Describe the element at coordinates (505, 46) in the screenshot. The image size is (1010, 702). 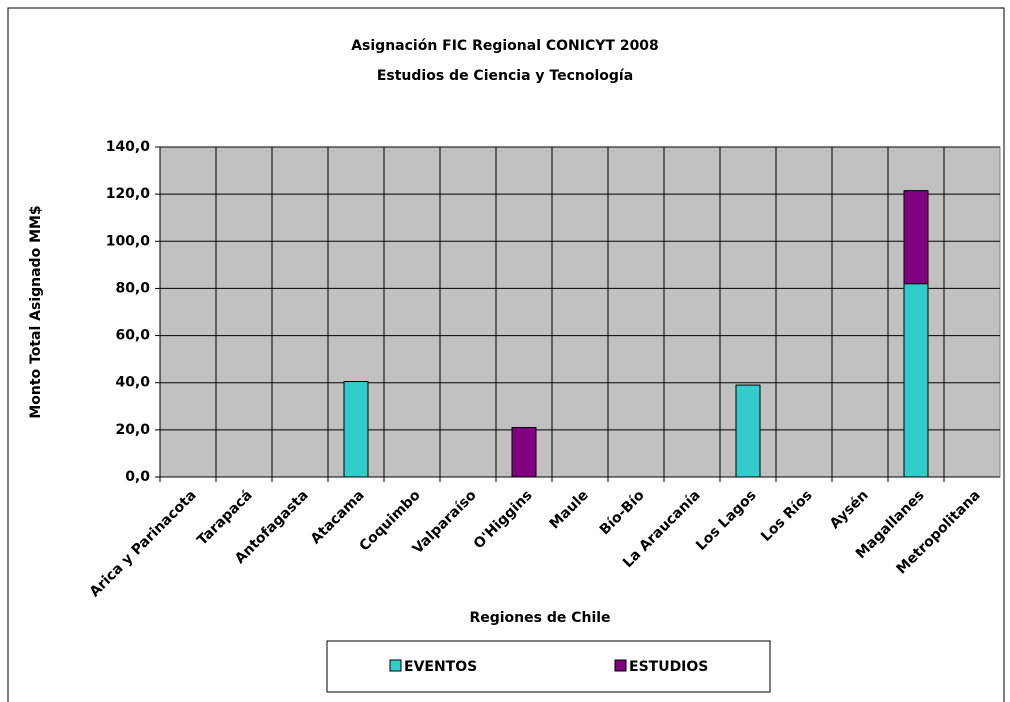
I see `chart-title: Asignación FIC Regional CONICYT 2008` at that location.